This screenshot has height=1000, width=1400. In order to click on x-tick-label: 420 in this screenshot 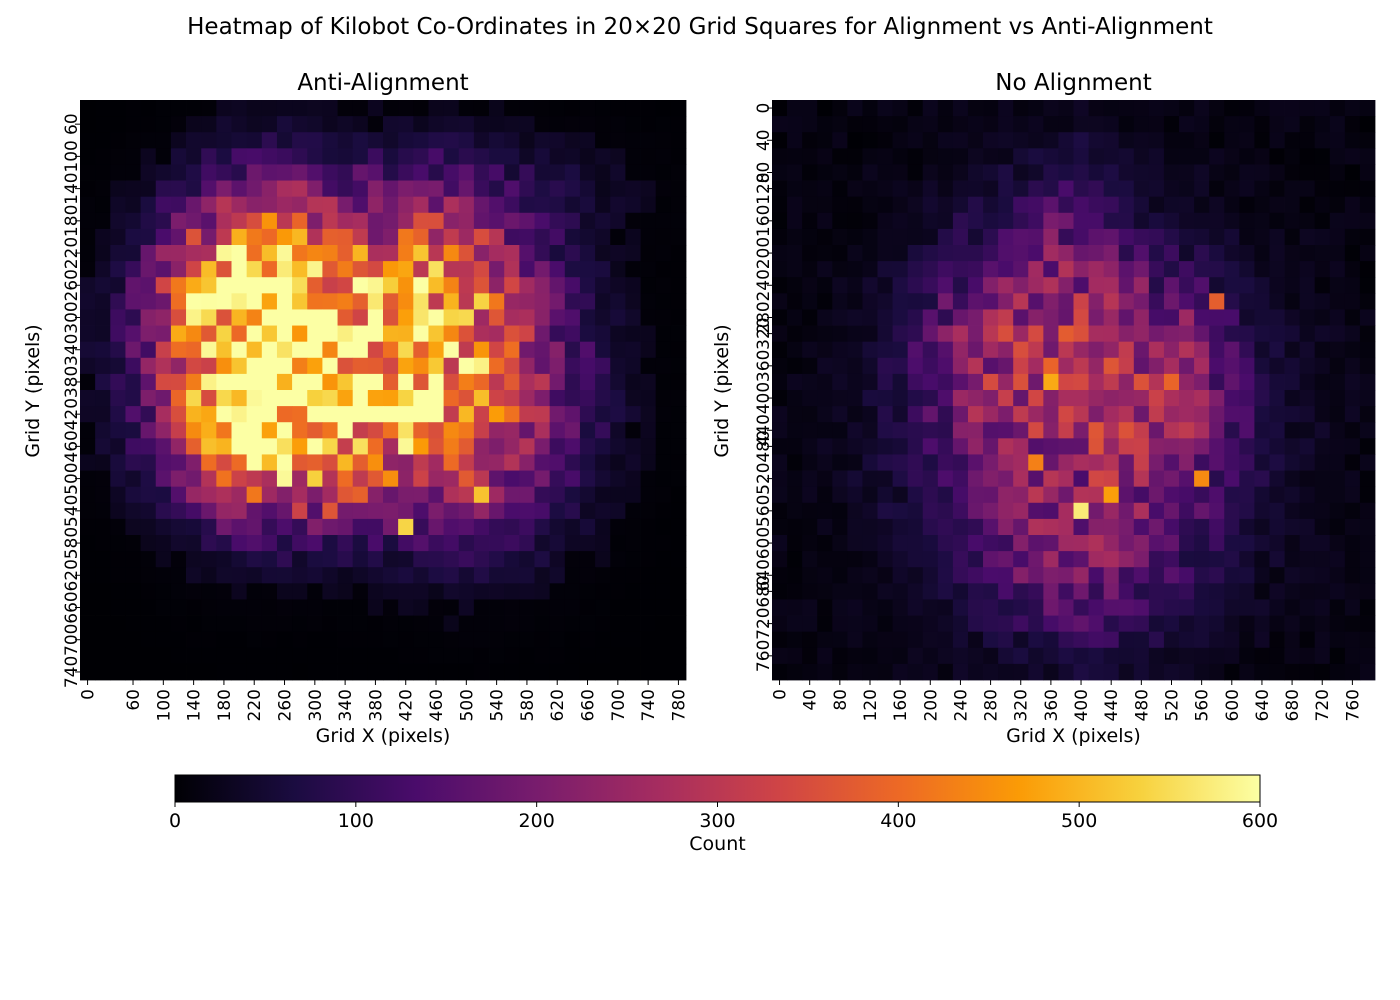, I will do `click(407, 705)`.